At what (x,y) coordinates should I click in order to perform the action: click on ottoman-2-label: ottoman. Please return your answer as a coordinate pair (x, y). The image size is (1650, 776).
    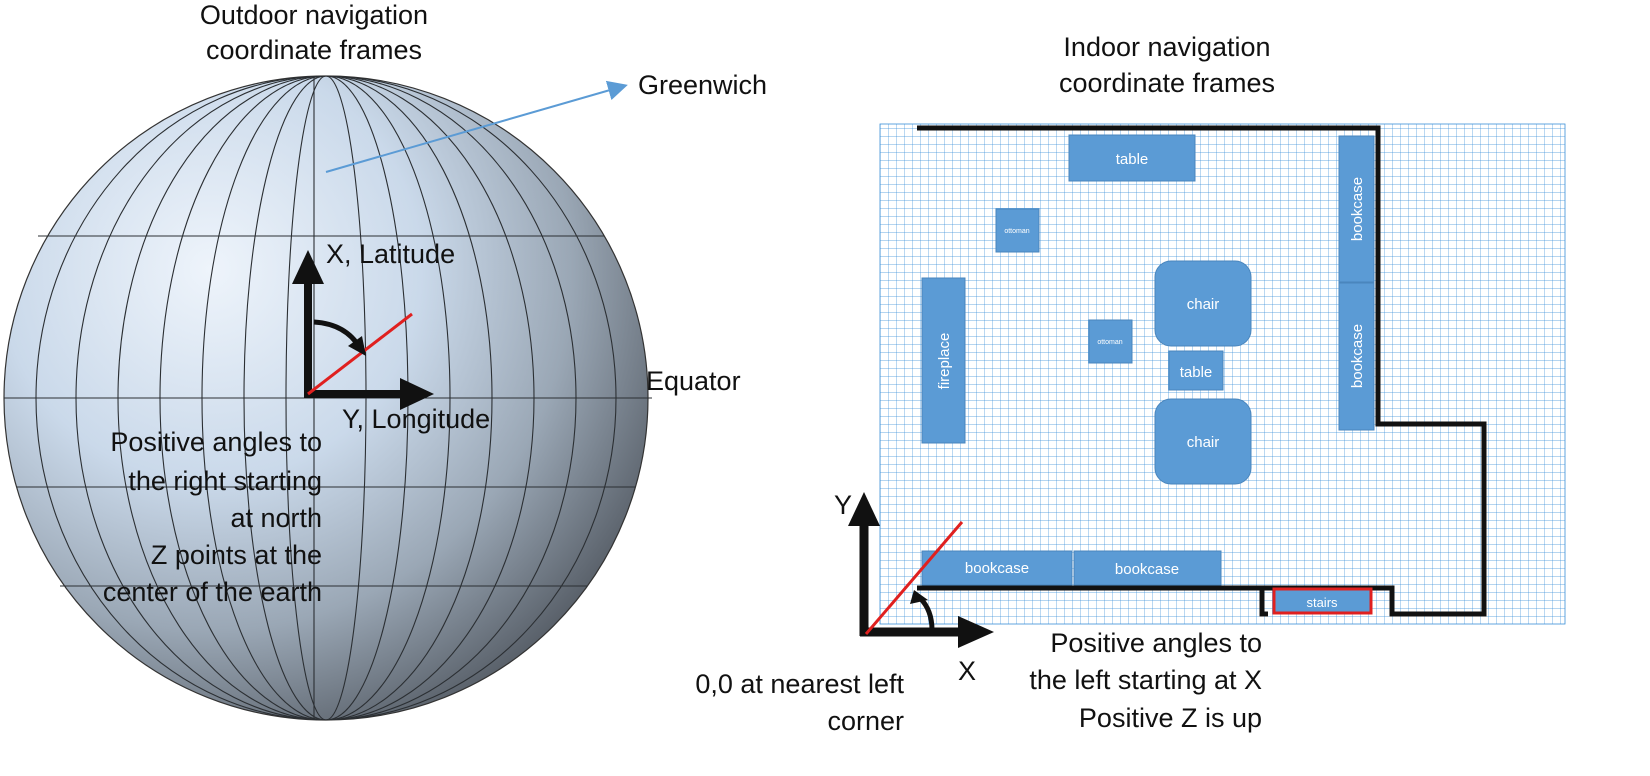
    Looking at the image, I should click on (1109, 342).